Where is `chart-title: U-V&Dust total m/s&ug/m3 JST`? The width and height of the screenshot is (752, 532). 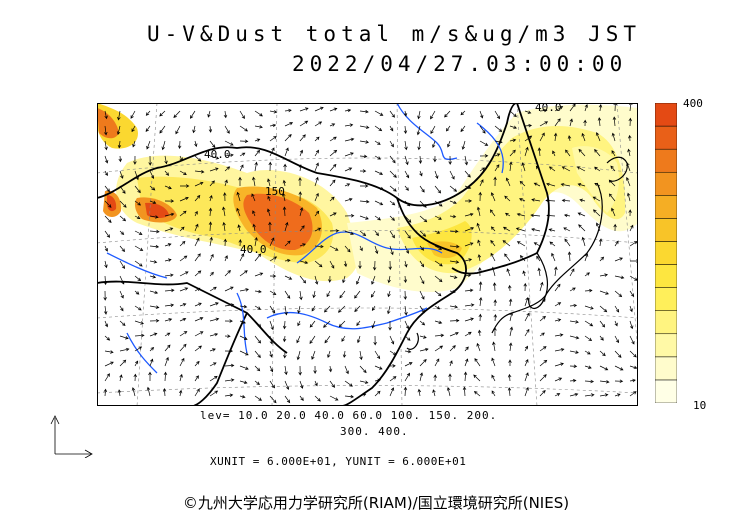
chart-title: U-V&Dust total m/s&ug/m3 JST is located at coordinates (394, 34).